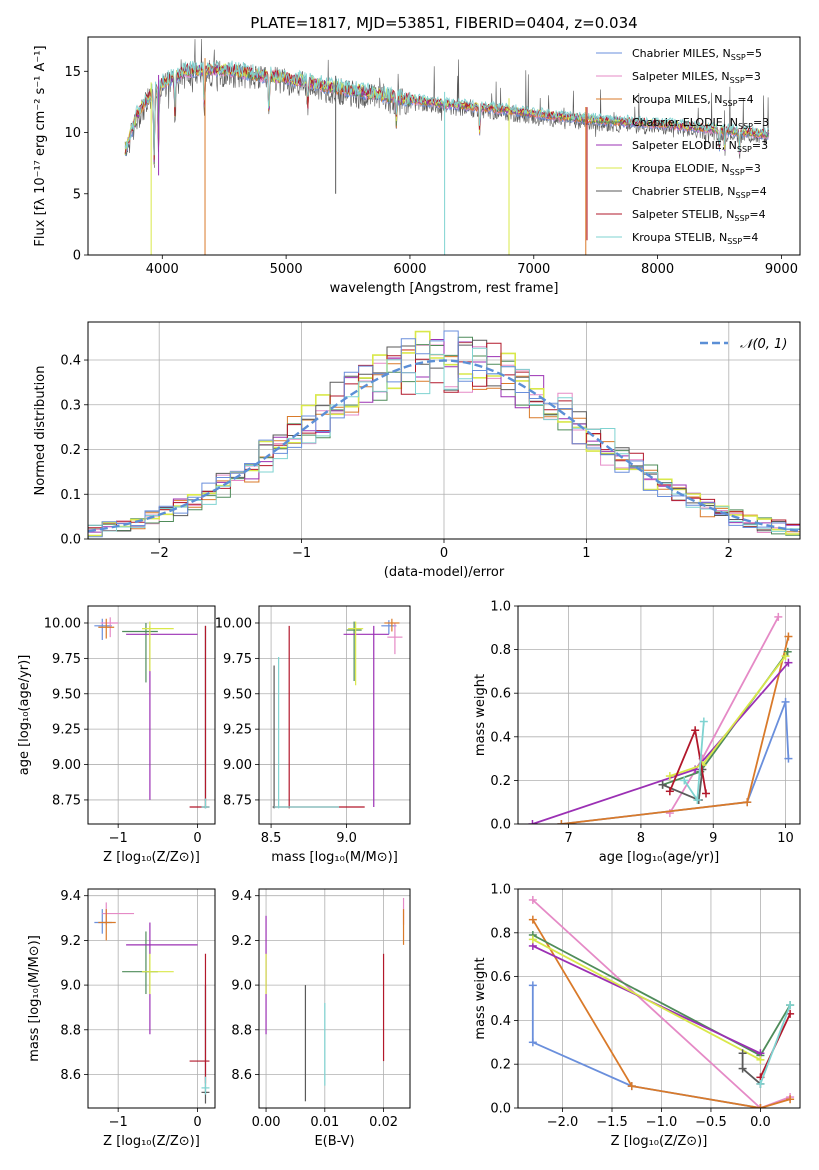  What do you see at coordinates (790, 1005) in the screenshot?
I see `marker-ks` at bounding box center [790, 1005].